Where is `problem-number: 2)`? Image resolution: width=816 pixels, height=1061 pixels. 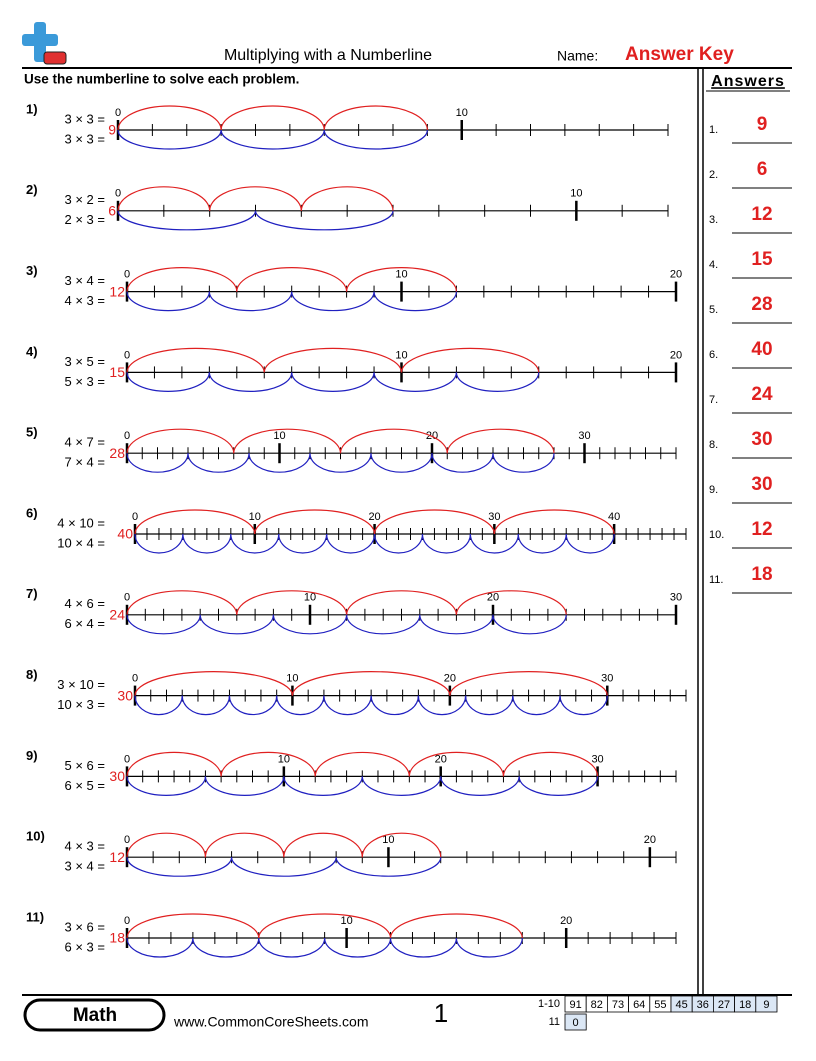
problem-number: 2) is located at coordinates (32, 189).